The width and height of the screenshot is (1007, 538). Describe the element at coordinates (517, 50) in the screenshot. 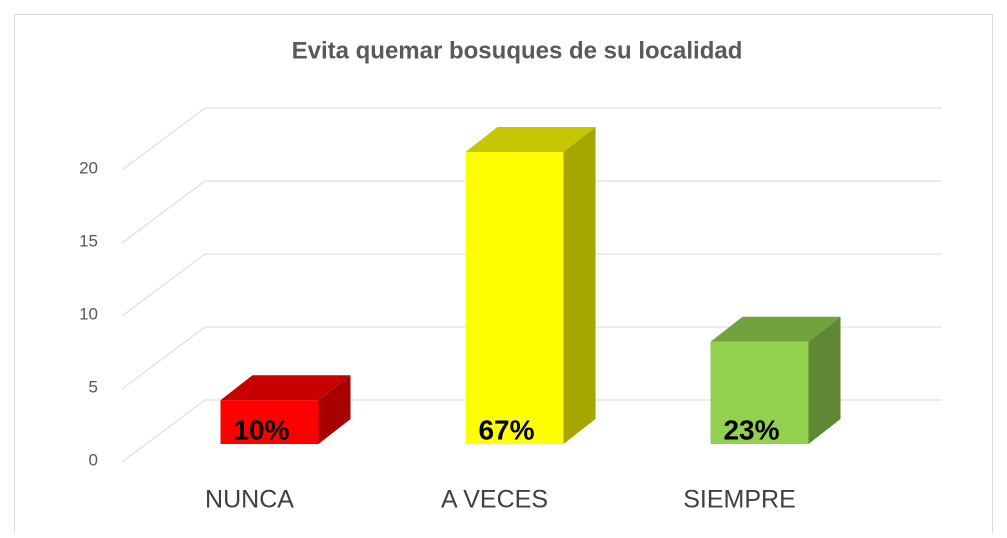

I see `chart-title: Evita quemar bosuques de su localidad` at that location.